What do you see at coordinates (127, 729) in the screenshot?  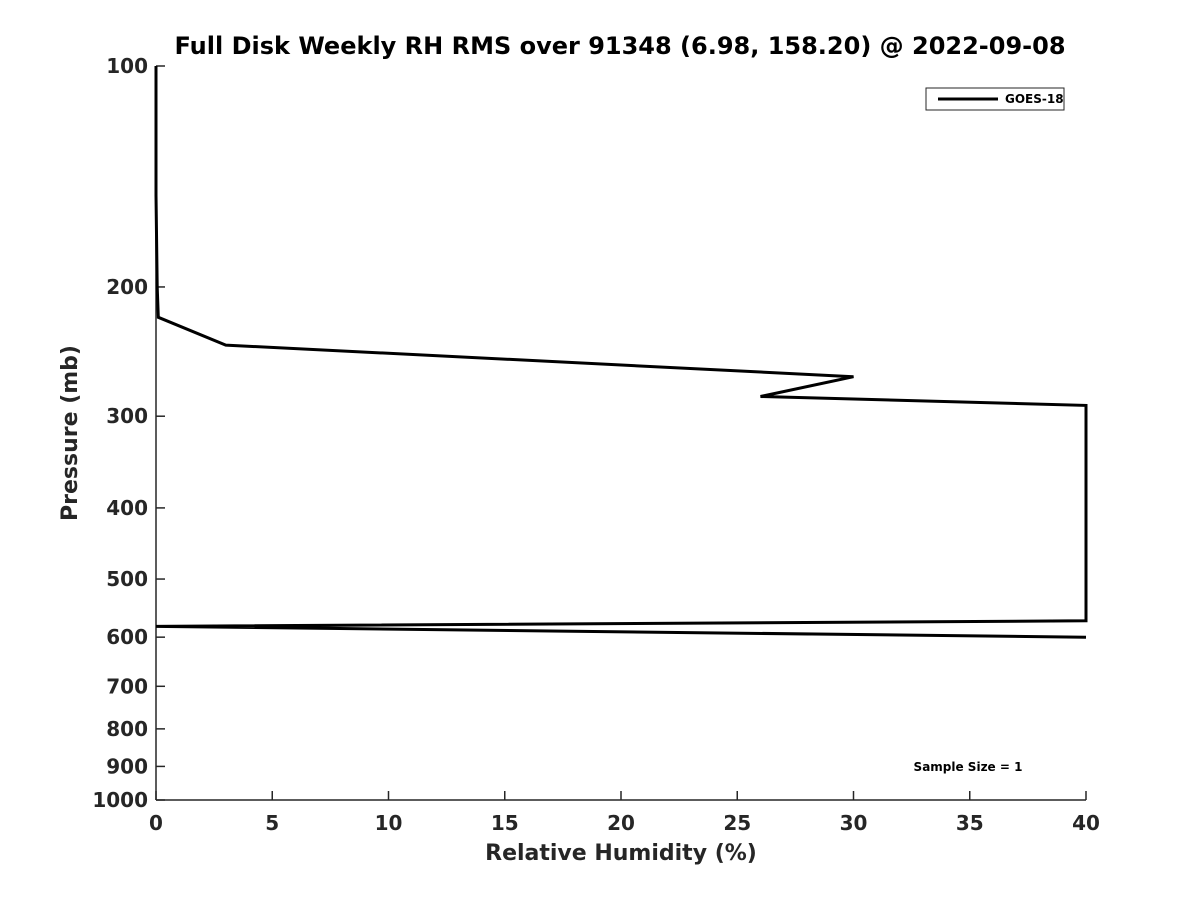 I see `y-tick-label: 800` at bounding box center [127, 729].